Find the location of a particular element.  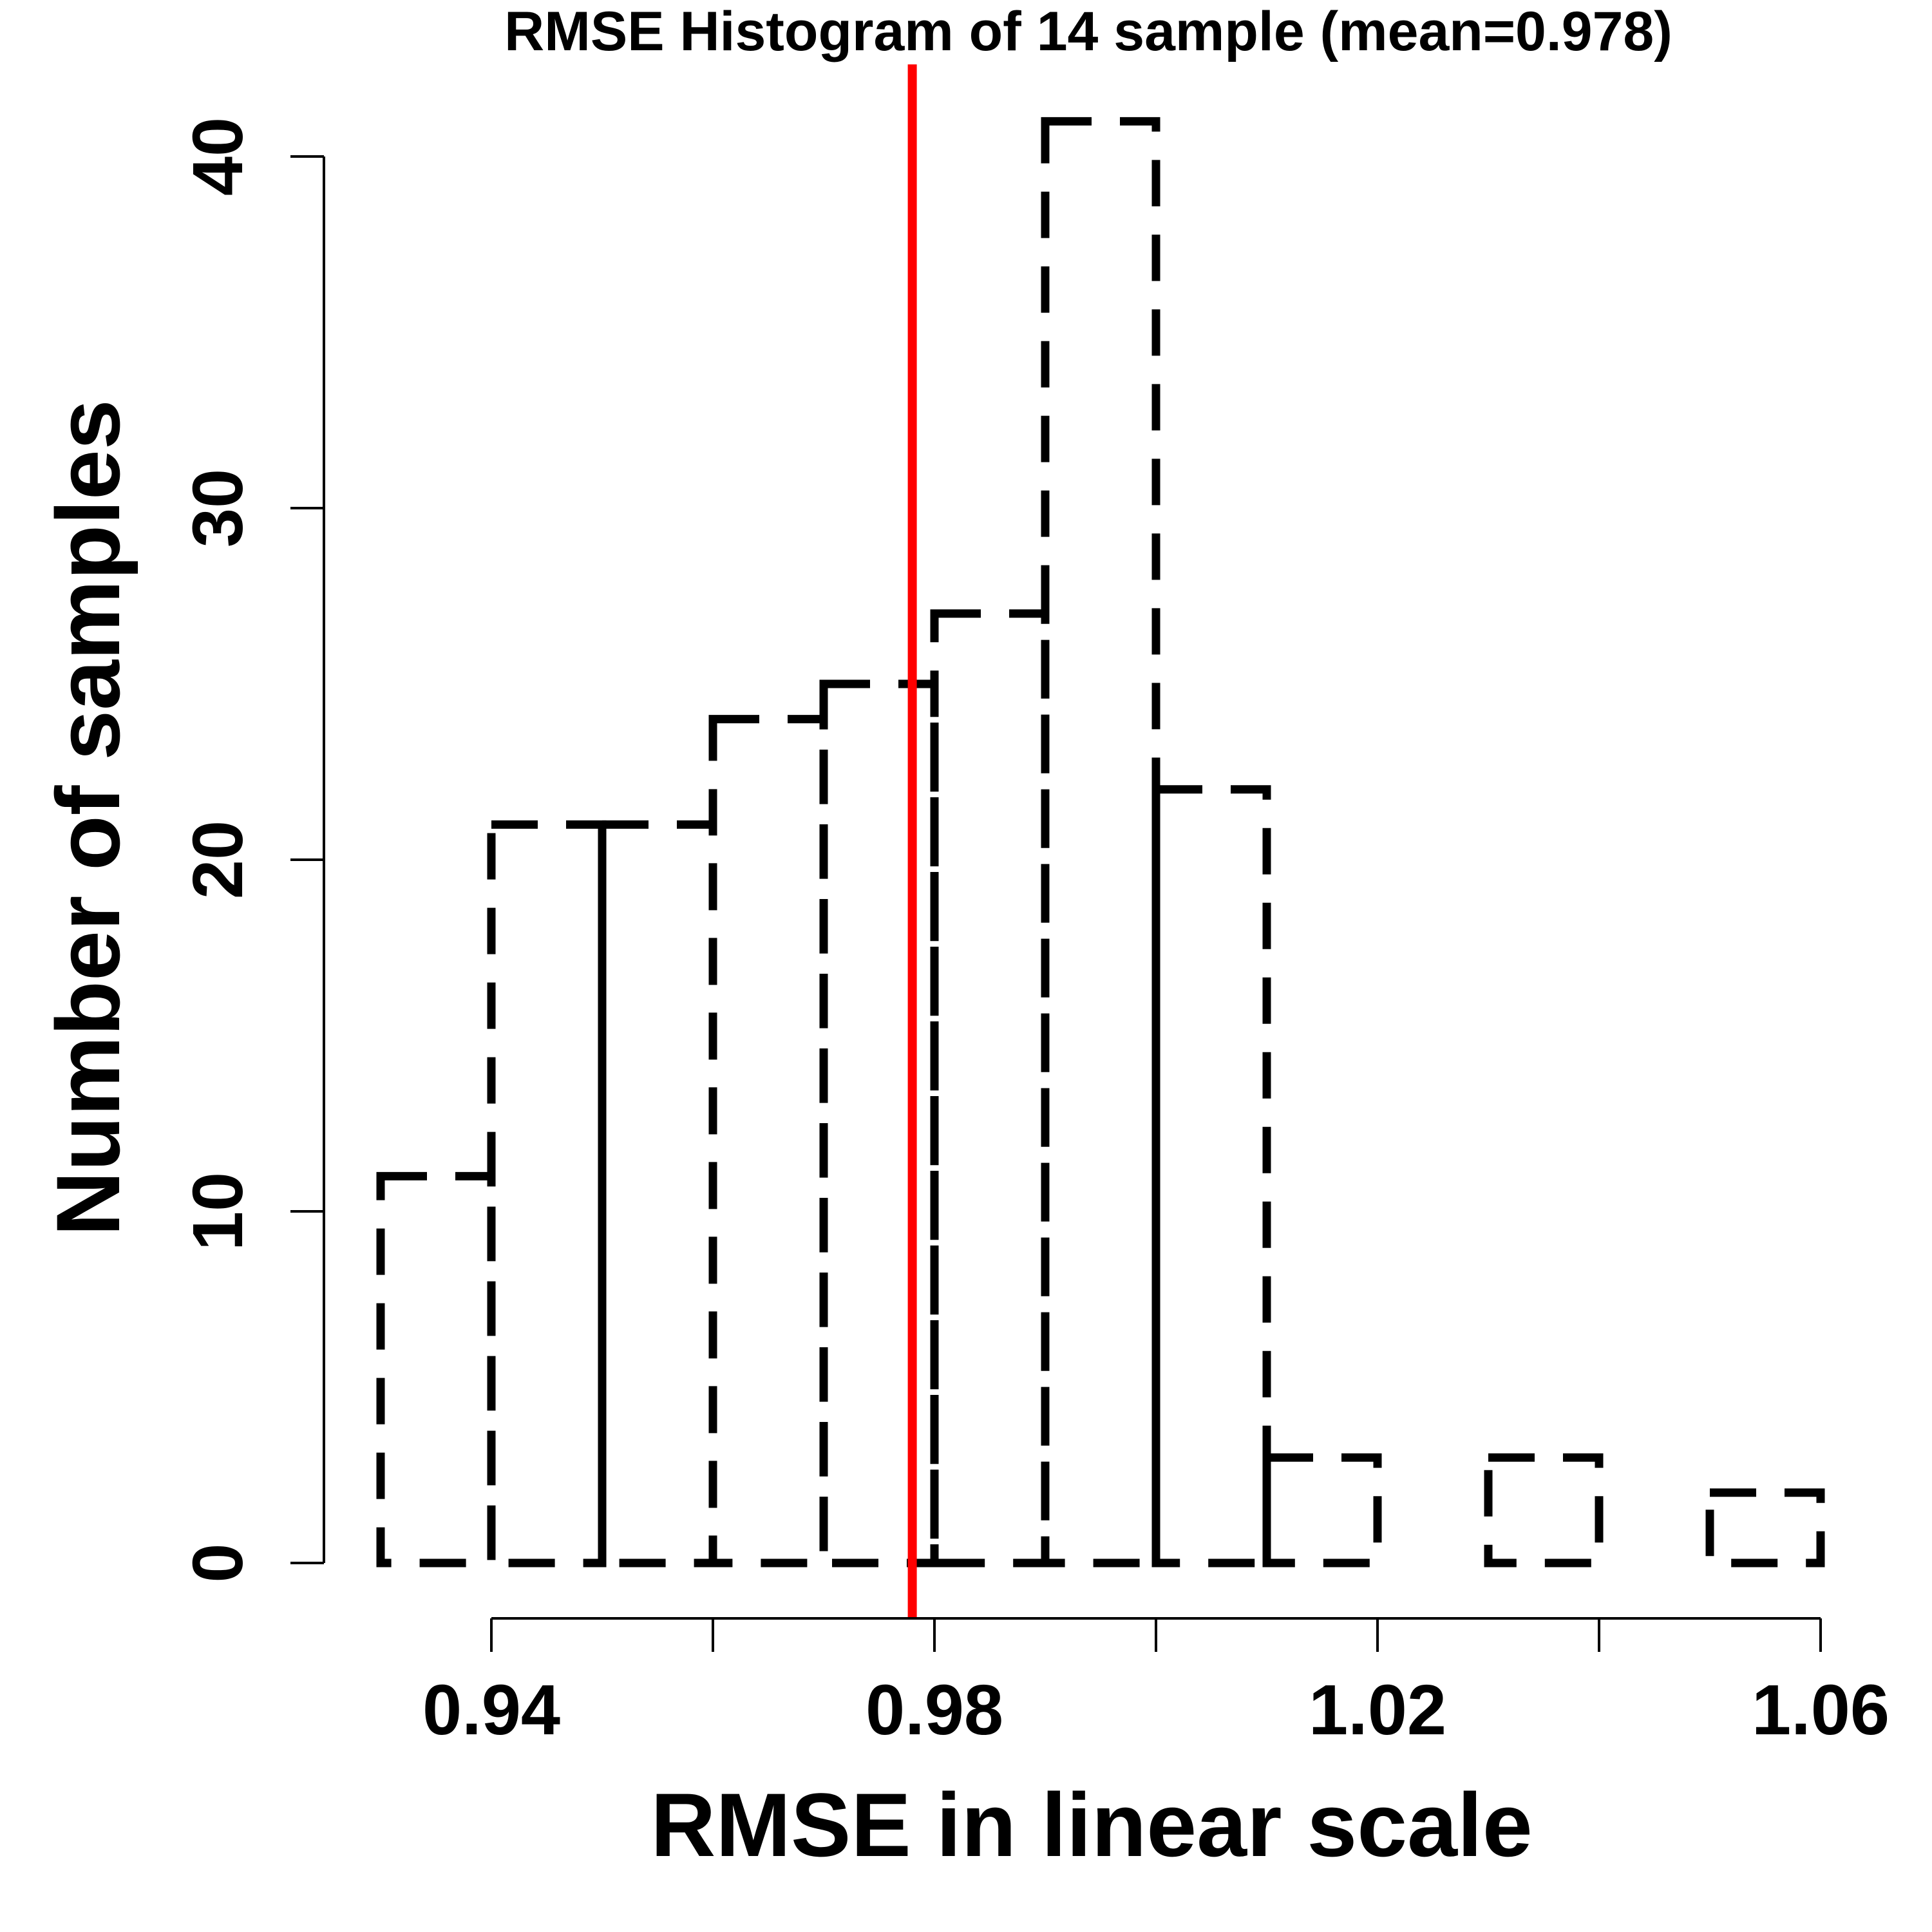

x-tick-label-3: 1.06 is located at coordinates (1820, 1710).